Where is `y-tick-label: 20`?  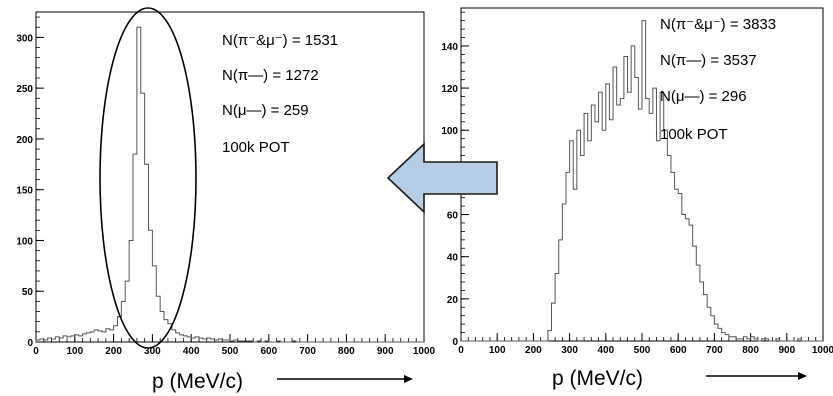 y-tick-label: 20 is located at coordinates (453, 300).